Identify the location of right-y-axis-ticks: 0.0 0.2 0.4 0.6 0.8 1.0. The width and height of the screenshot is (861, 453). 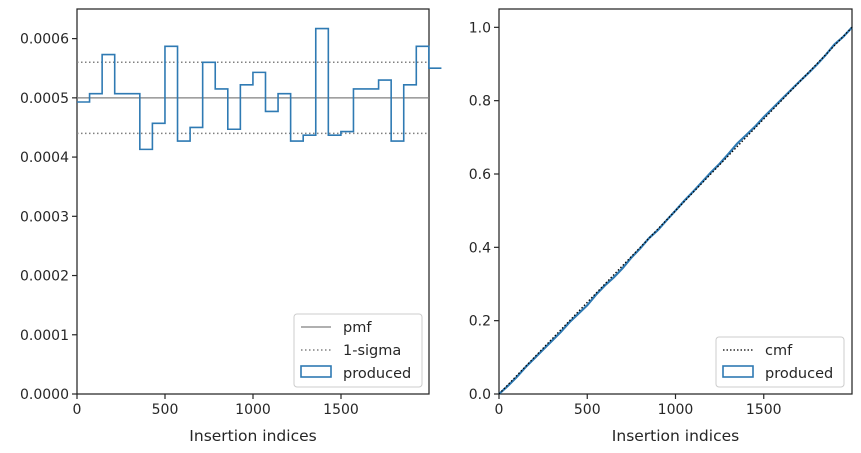
(484, 211).